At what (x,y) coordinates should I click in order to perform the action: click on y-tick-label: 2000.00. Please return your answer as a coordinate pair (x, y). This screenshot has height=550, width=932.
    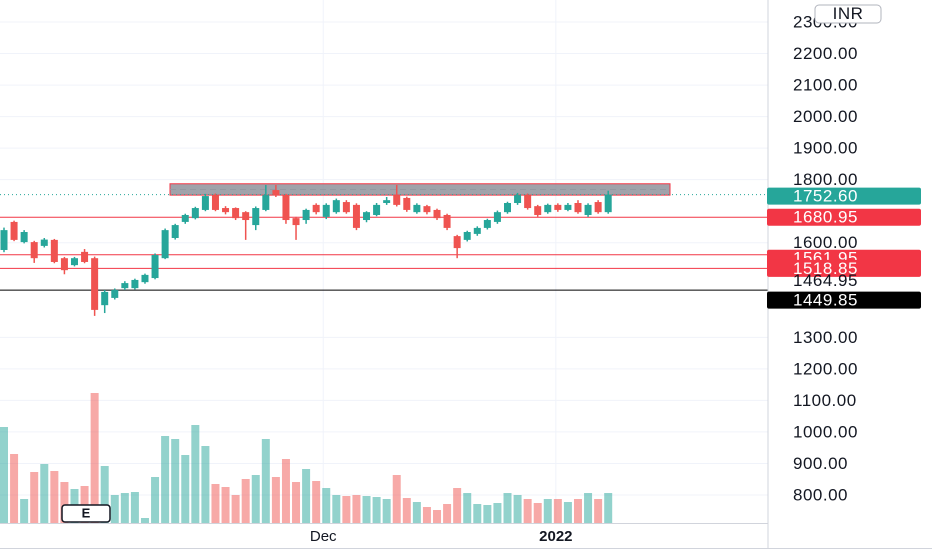
    Looking at the image, I should click on (825, 116).